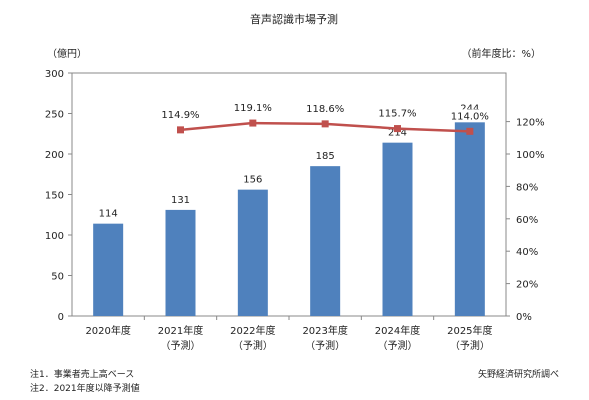 This screenshot has width=589, height=400. I want to click on y-right-tick-label: 60%, so click(527, 220).